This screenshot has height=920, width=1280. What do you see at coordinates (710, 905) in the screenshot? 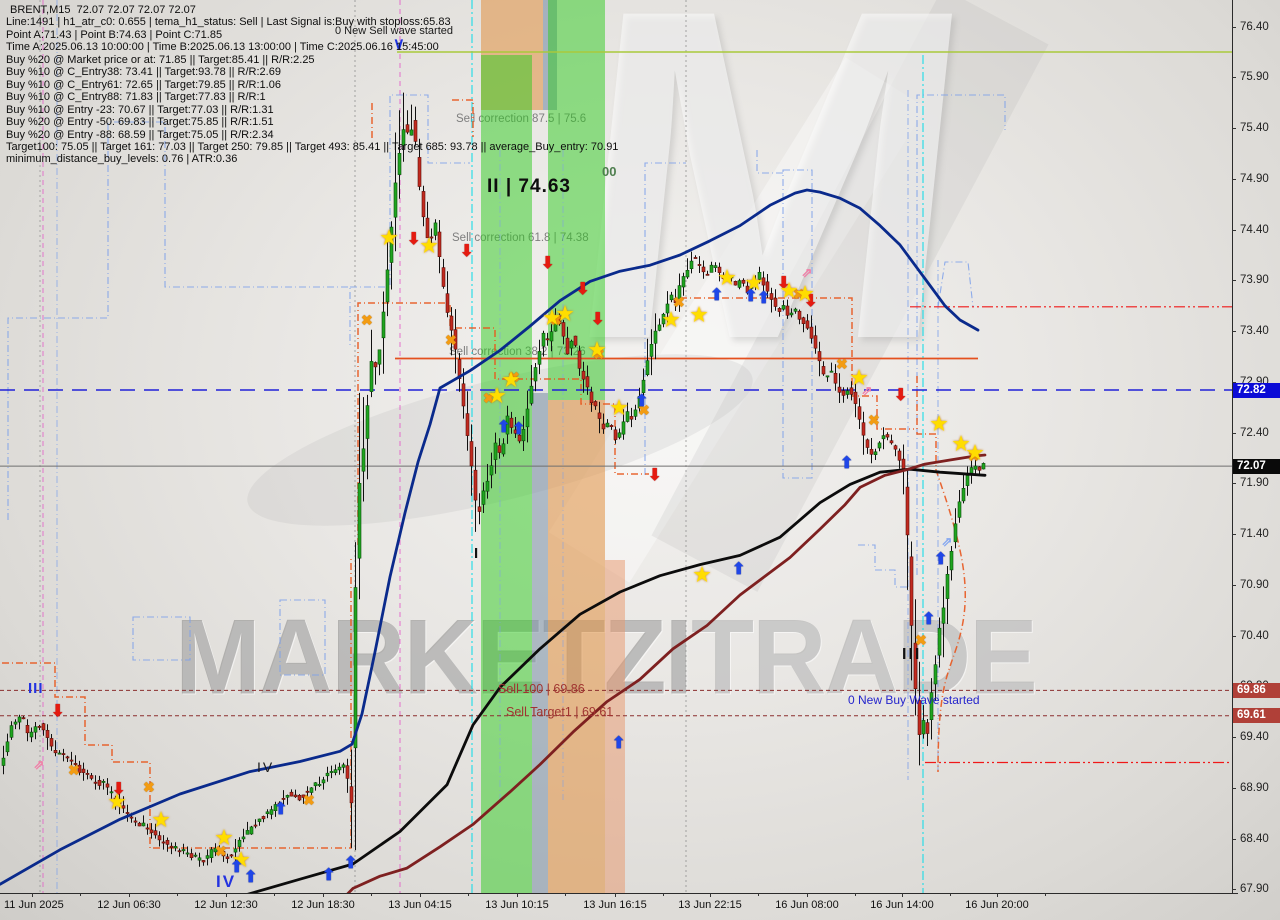
I see `time-tick-label: 13 Jun 22:15` at bounding box center [710, 905].